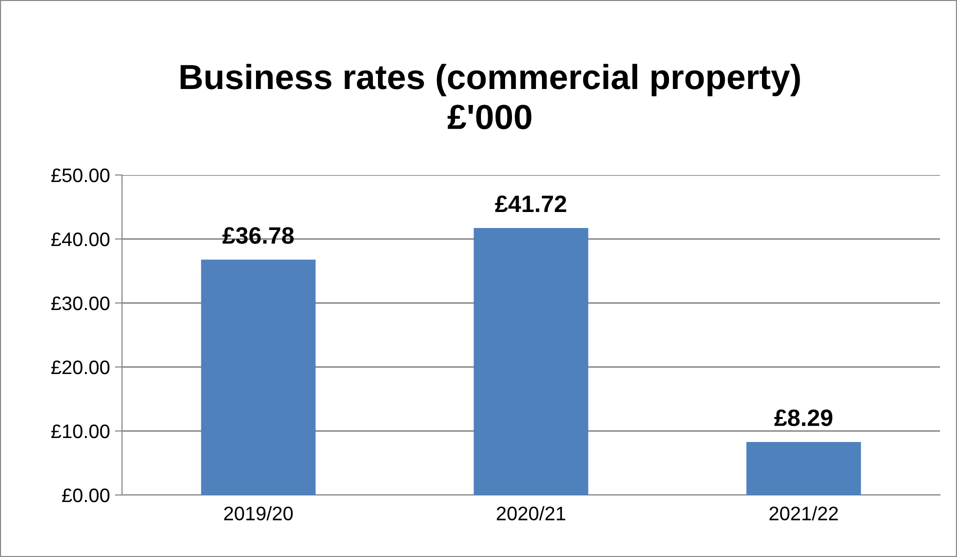 Image resolution: width=957 pixels, height=557 pixels. Describe the element at coordinates (86, 495) in the screenshot. I see `y-tick-label: £0.00` at that location.